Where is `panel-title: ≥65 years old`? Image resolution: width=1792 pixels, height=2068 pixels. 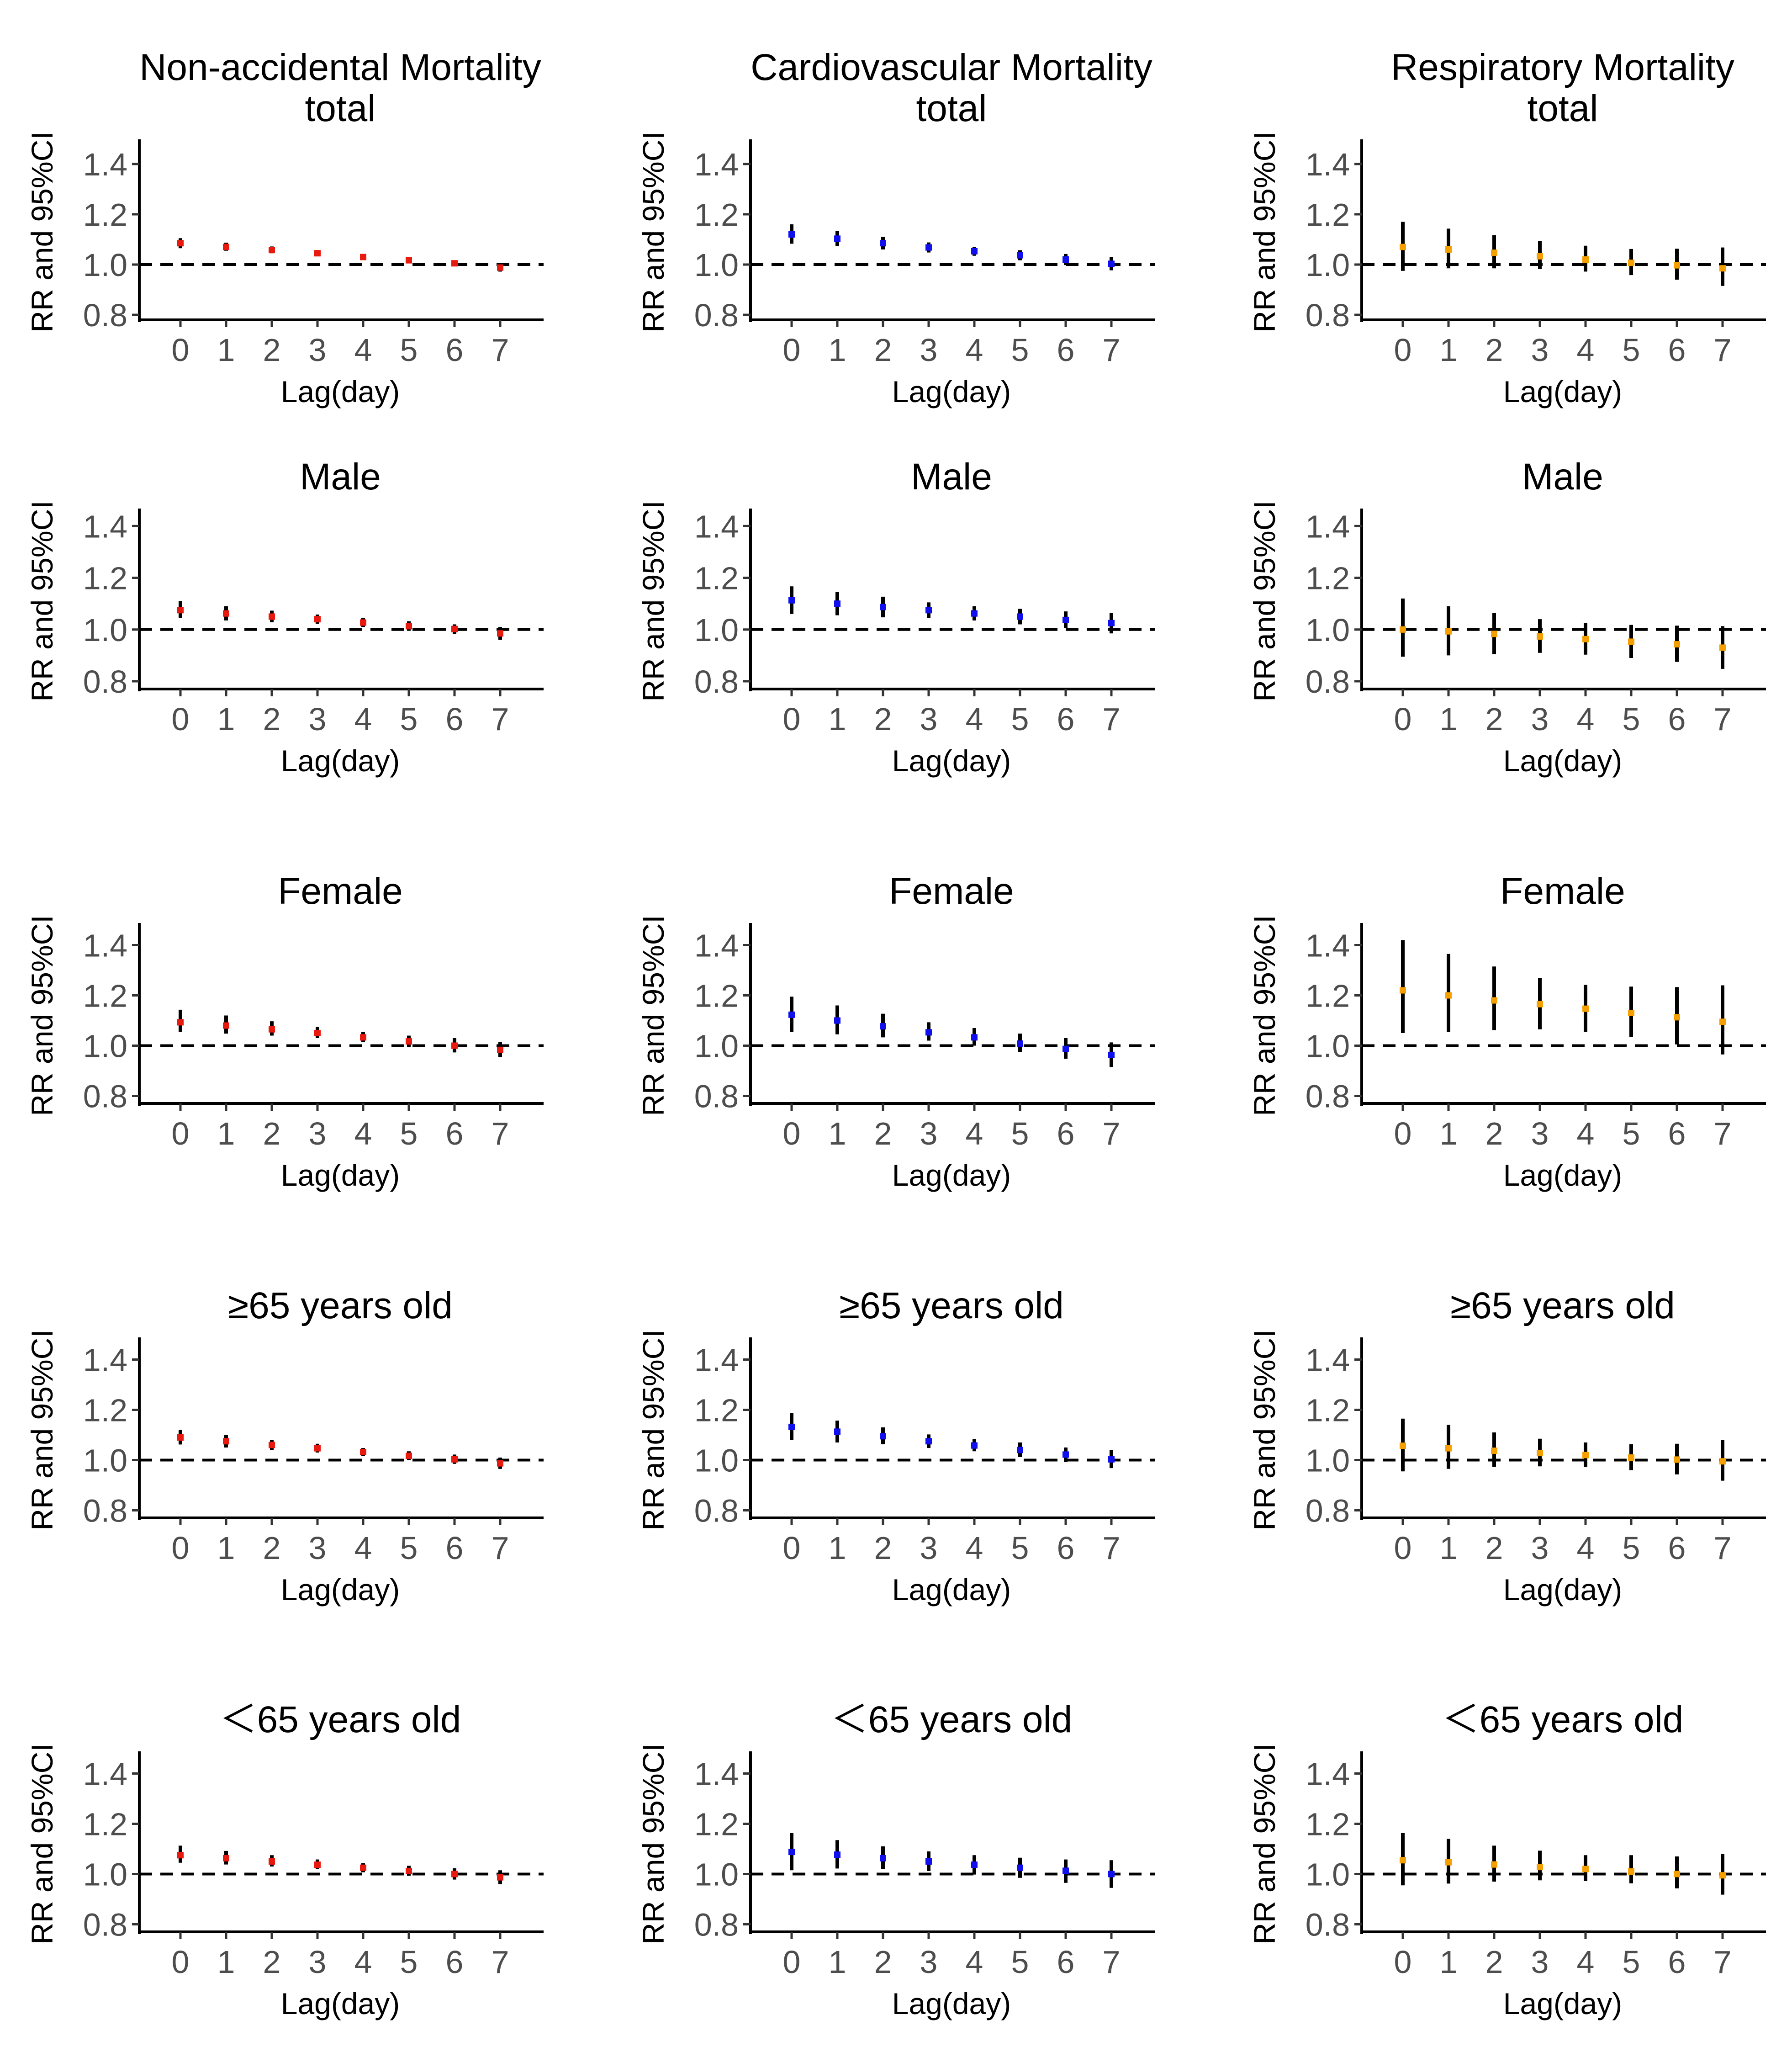
panel-title: ≥65 years old is located at coordinates (951, 1305).